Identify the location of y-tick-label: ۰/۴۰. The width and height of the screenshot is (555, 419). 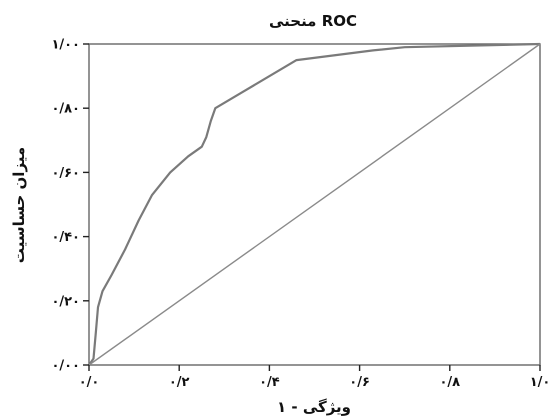
(65, 237).